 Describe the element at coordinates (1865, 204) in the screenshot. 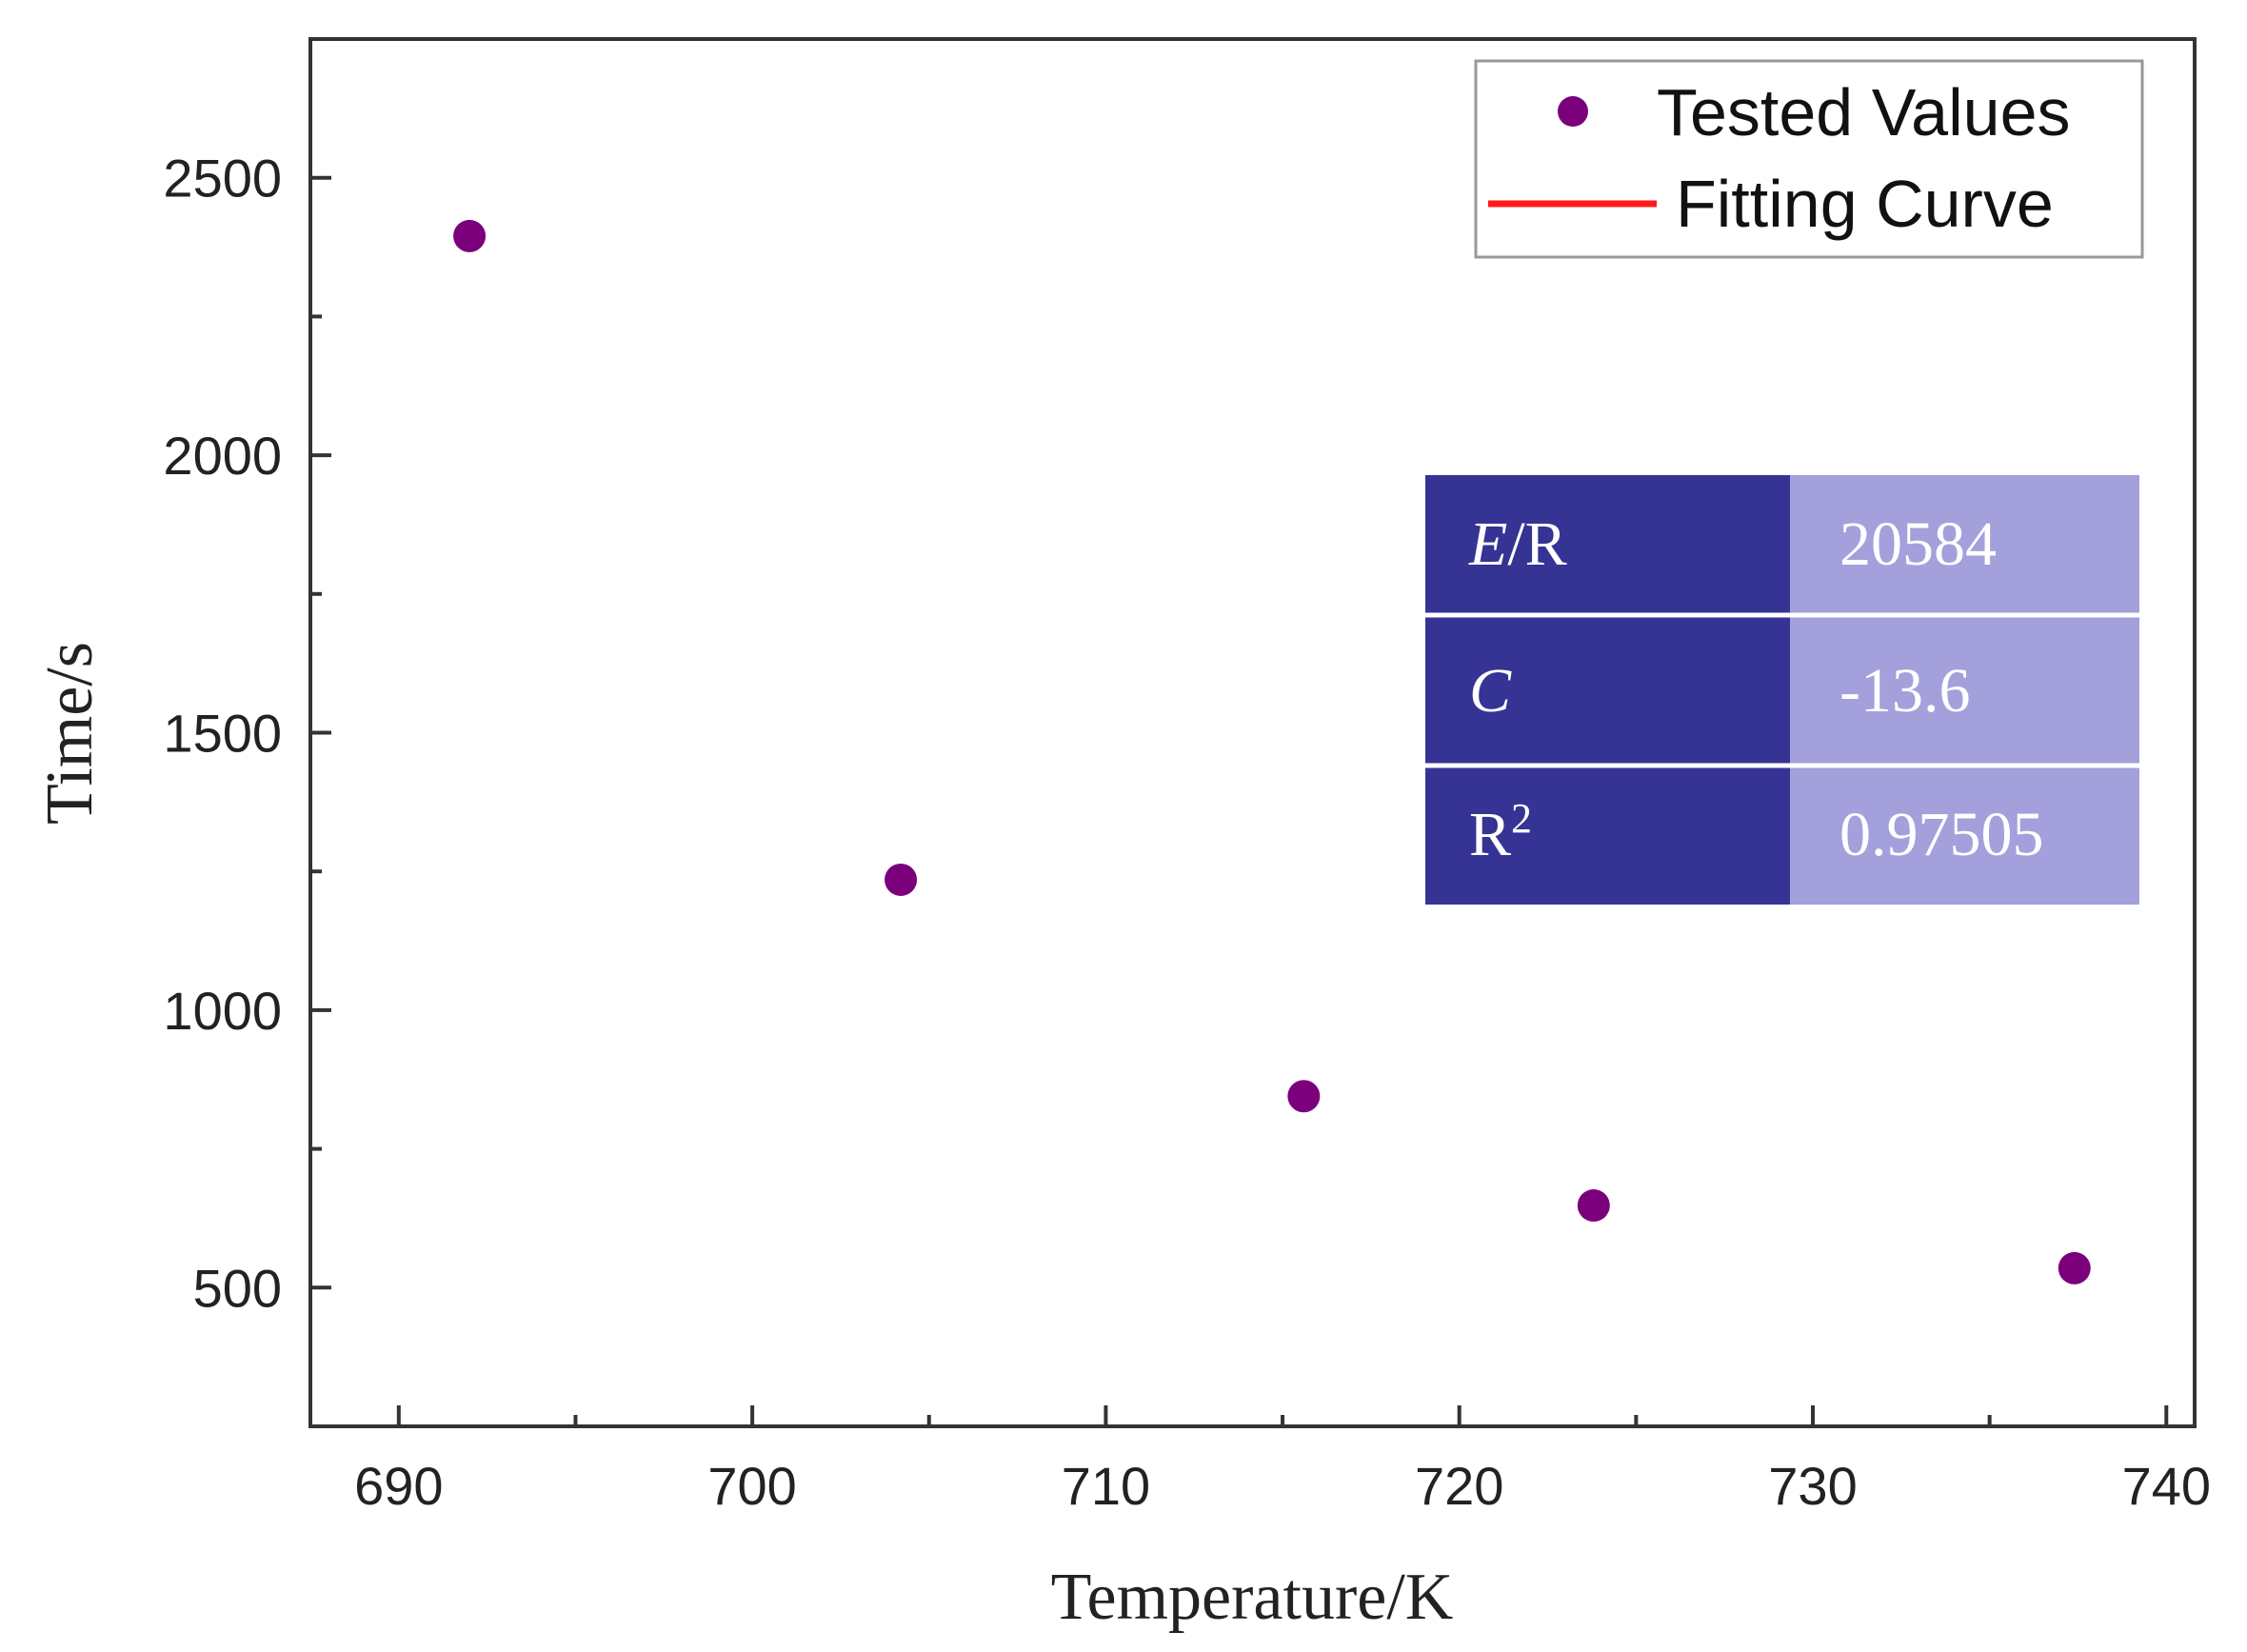

I see `legend-label-fitting-curve: Fitting Curve` at that location.